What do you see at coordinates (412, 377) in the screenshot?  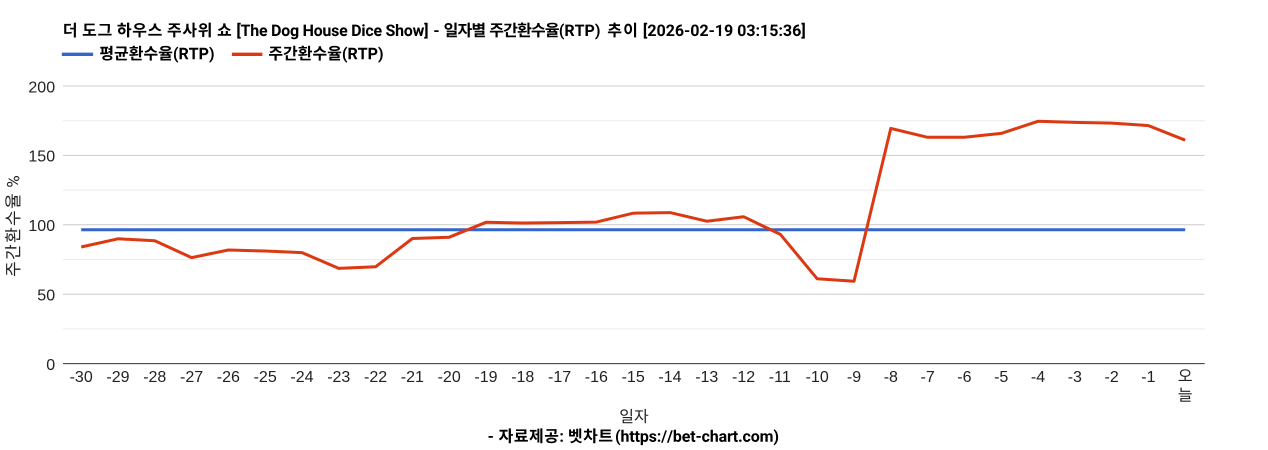 I see `svg-text: -21` at bounding box center [412, 377].